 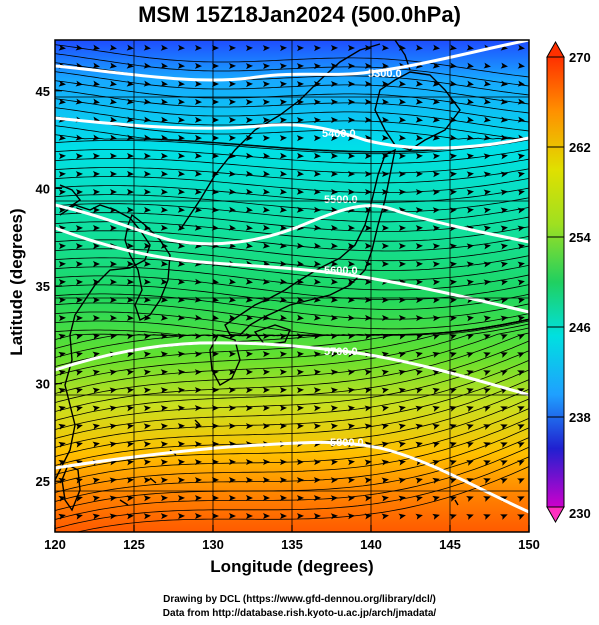 What do you see at coordinates (580, 57) in the screenshot?
I see `colorbar-tick-label: 270` at bounding box center [580, 57].